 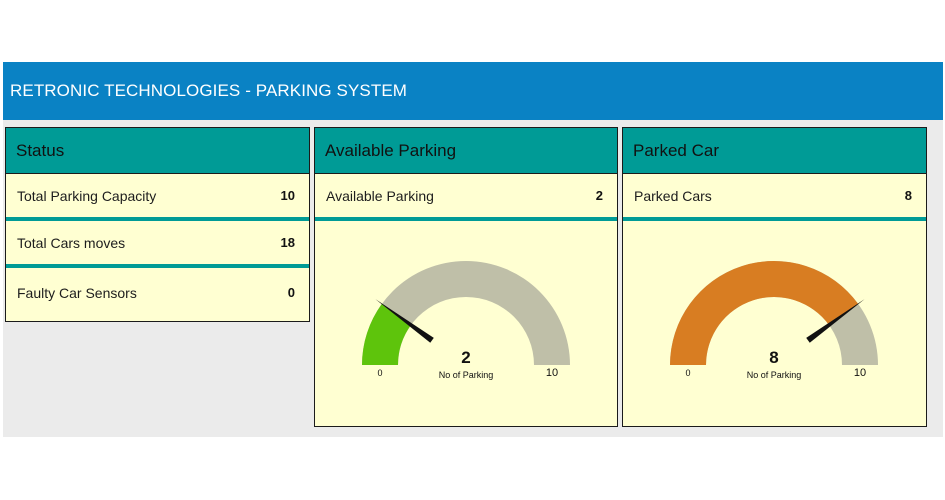 I want to click on stat-label: Parked Cars, so click(x=673, y=195).